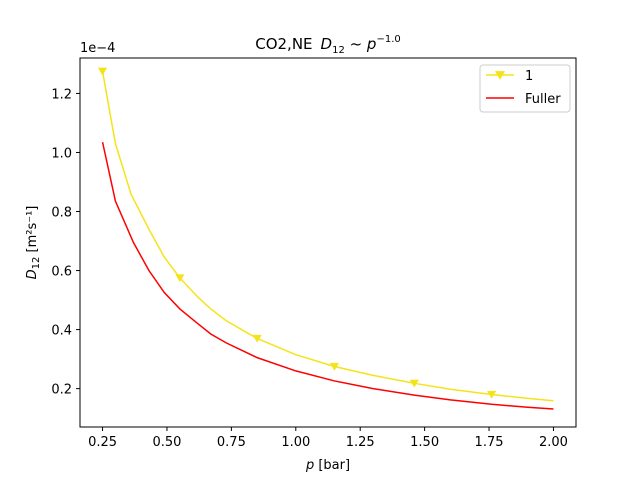 The image size is (640, 480). I want to click on y-tick-label: 0.2, so click(61, 390).